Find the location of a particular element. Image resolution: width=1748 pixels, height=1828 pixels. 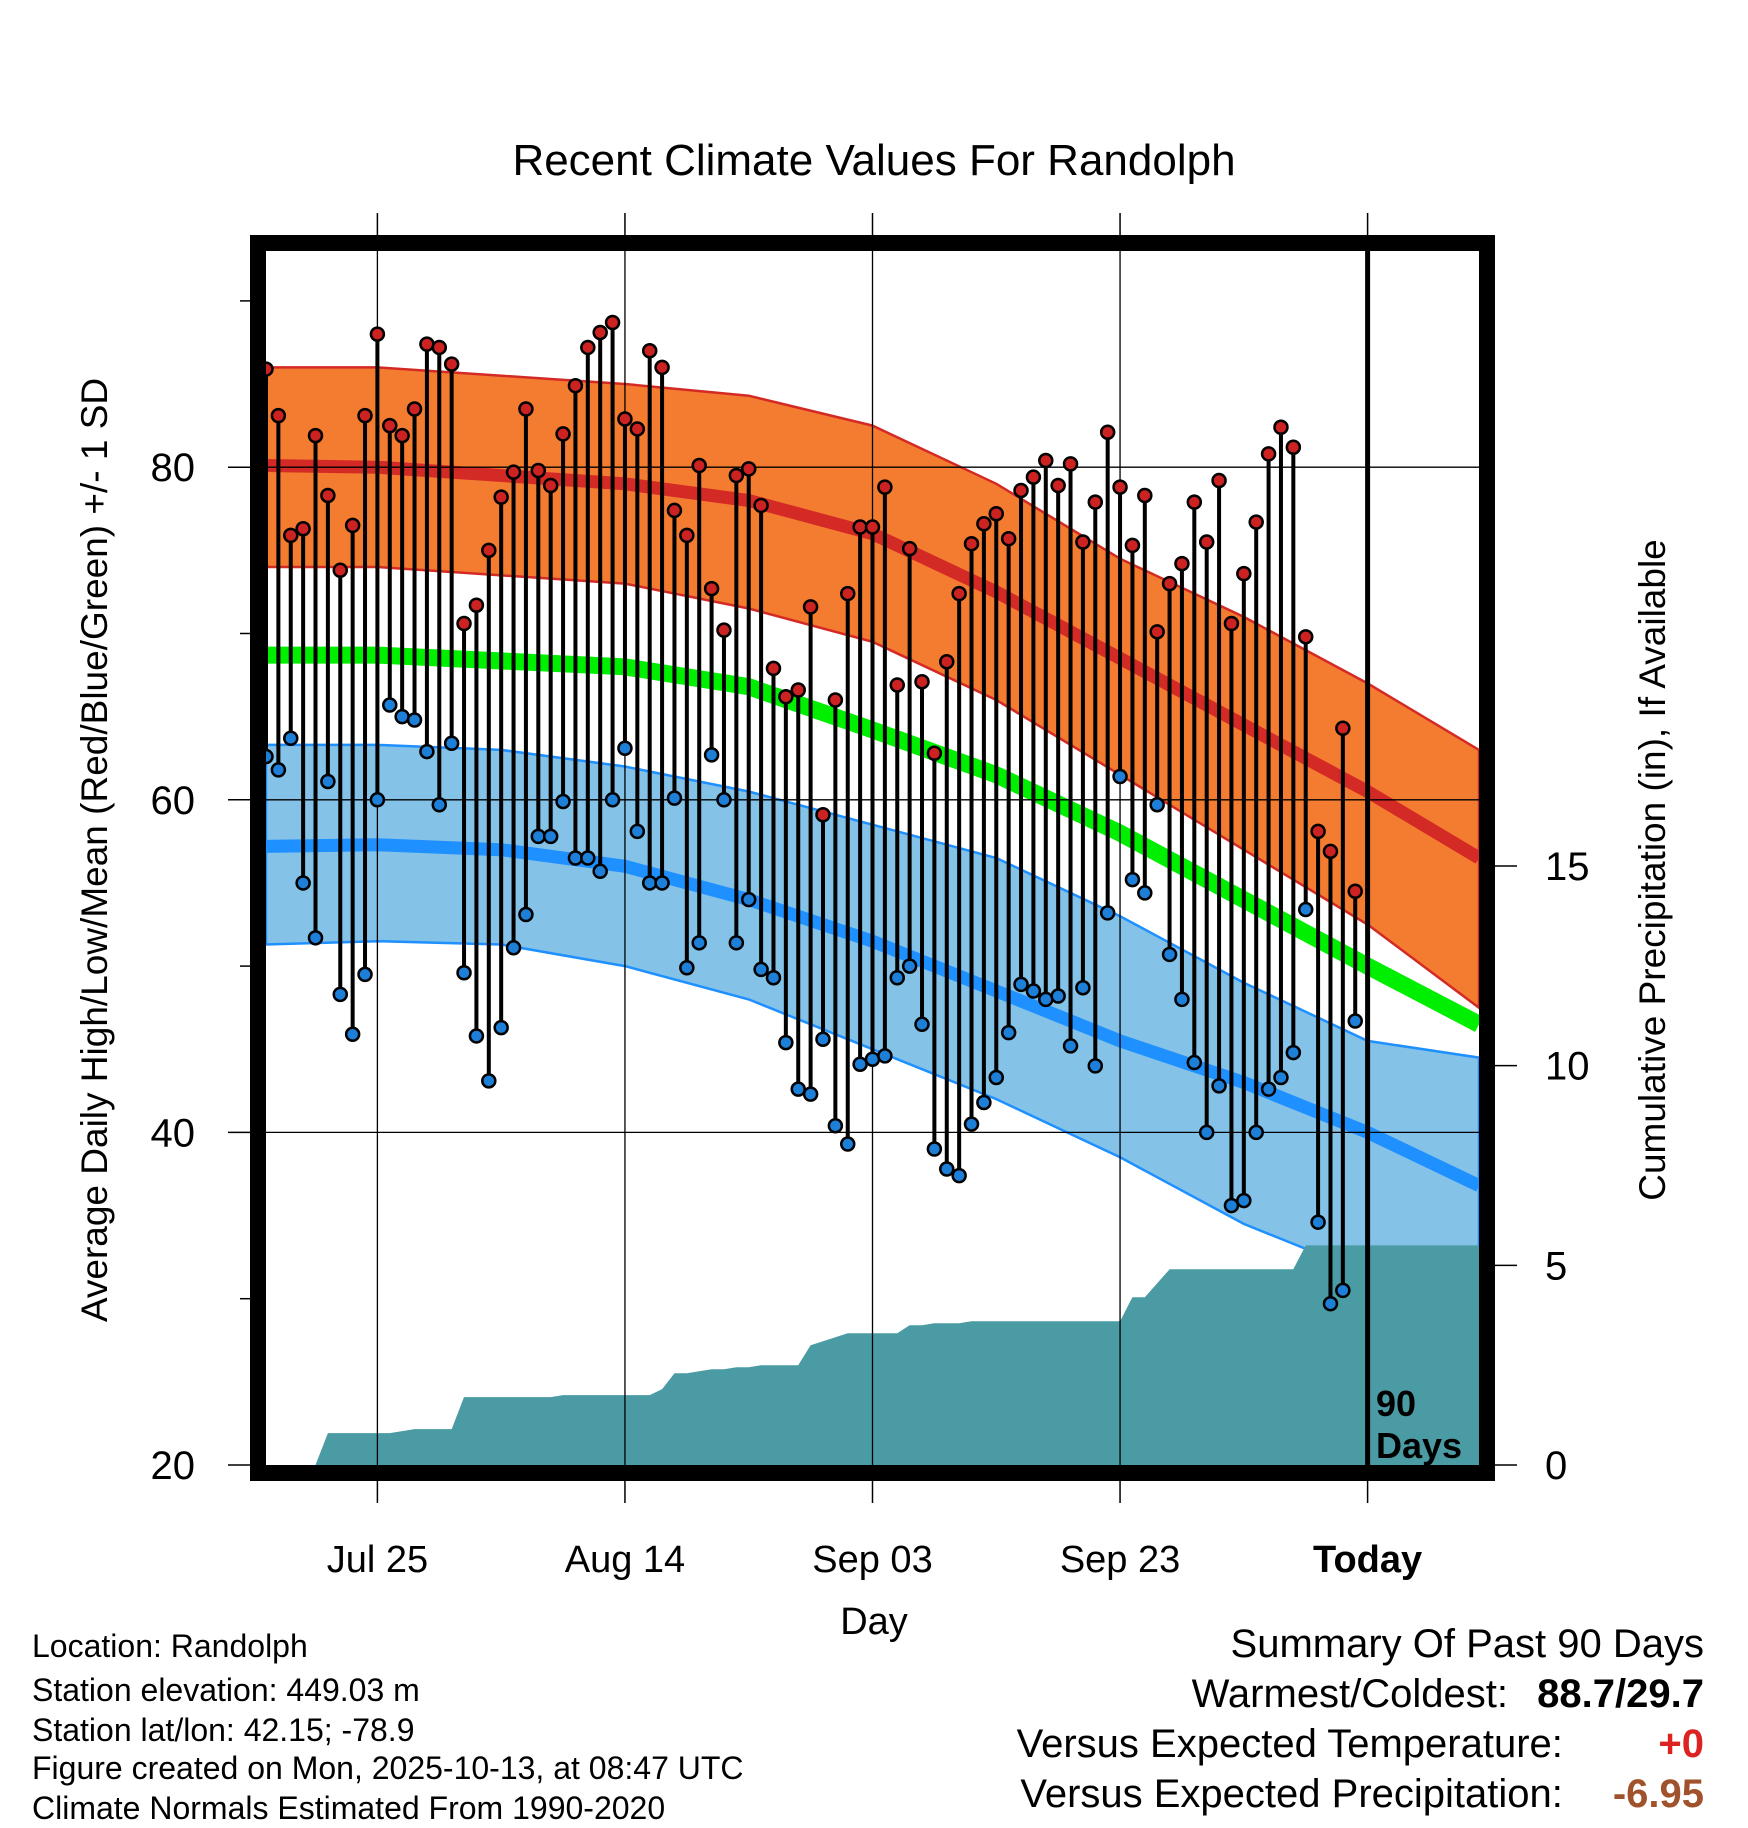

y-tick-label: 20 is located at coordinates (173, 1466).